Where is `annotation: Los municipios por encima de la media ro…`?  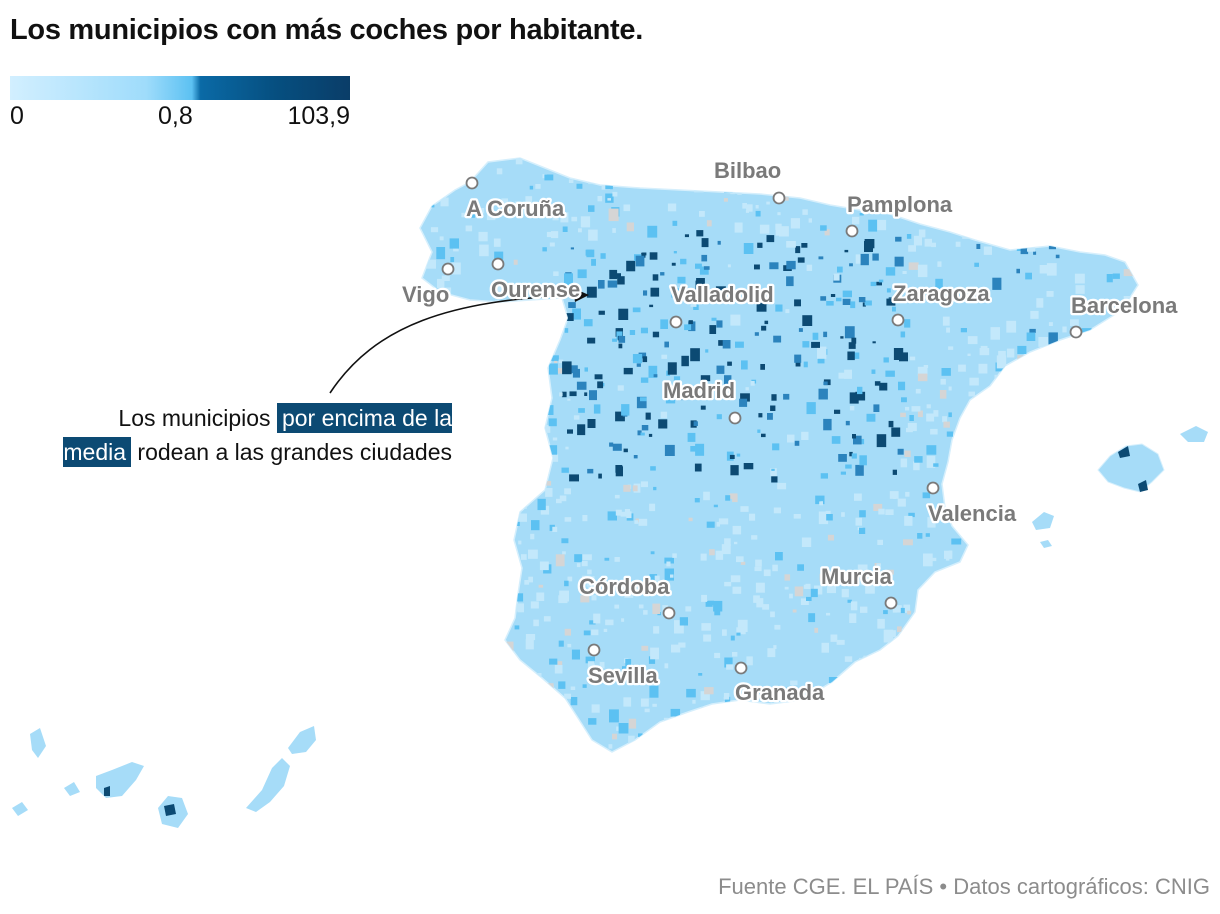
annotation: Los municipios por encima de la media ro… is located at coordinates (256, 435).